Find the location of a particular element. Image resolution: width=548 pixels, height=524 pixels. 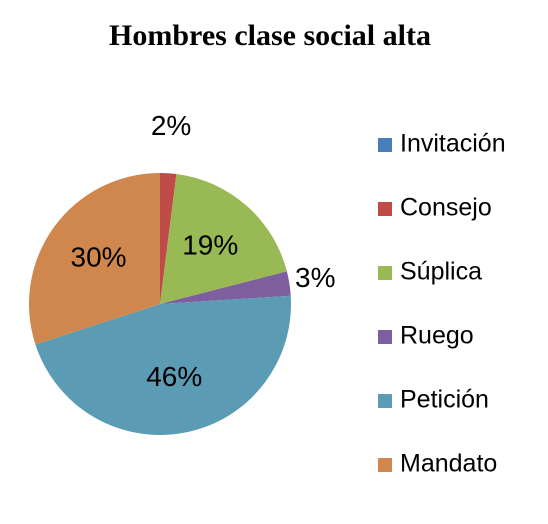

legend-label: Invitación is located at coordinates (453, 144).